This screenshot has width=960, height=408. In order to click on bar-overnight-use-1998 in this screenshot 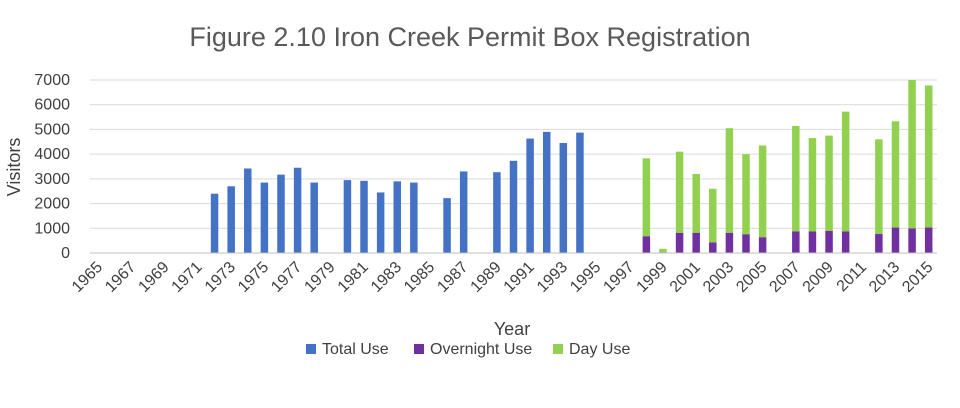, I will do `click(646, 244)`.